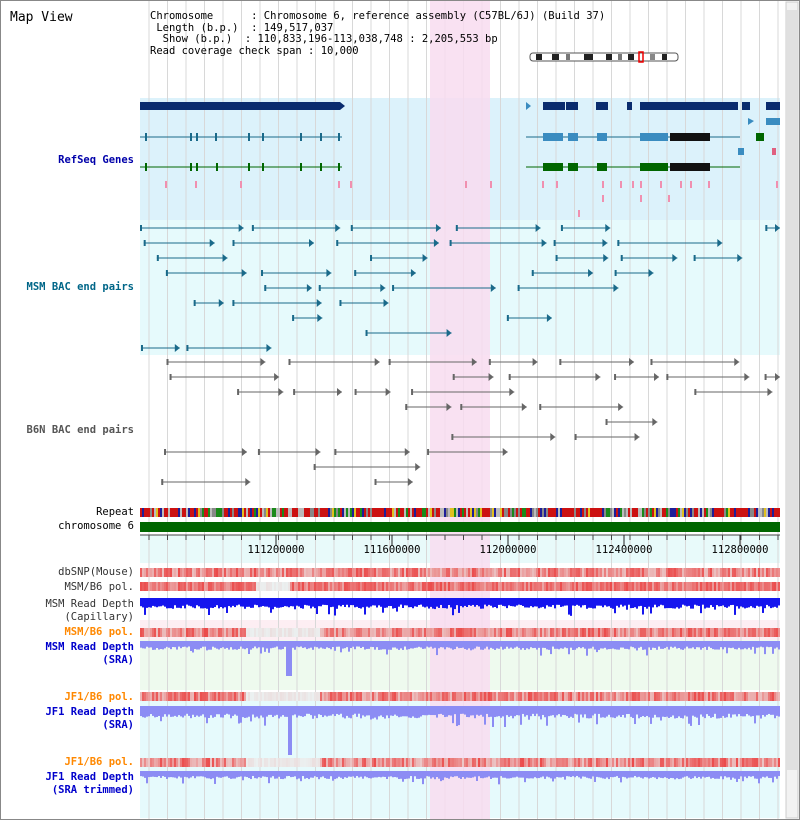  I want to click on vertical-scrollbar, so click(792, 410).